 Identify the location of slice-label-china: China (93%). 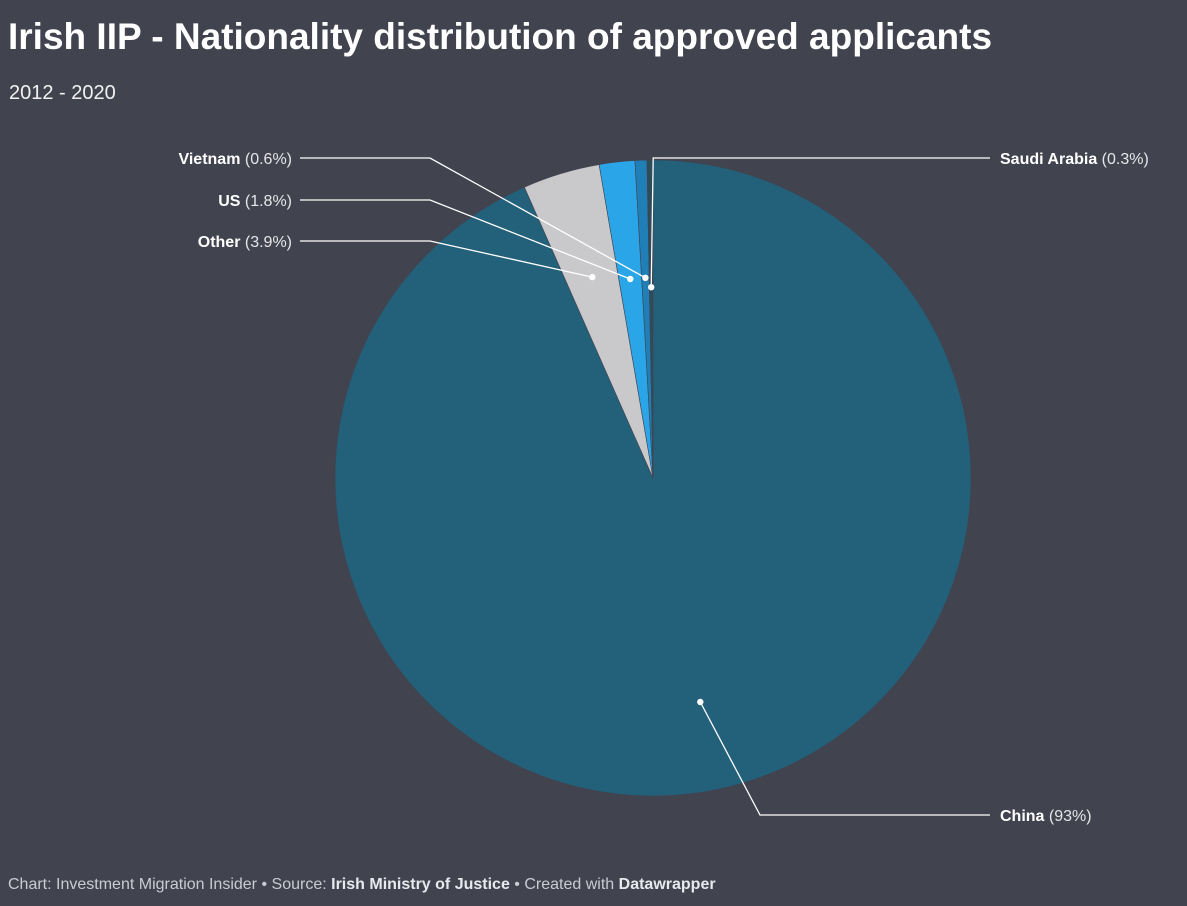
(1046, 816).